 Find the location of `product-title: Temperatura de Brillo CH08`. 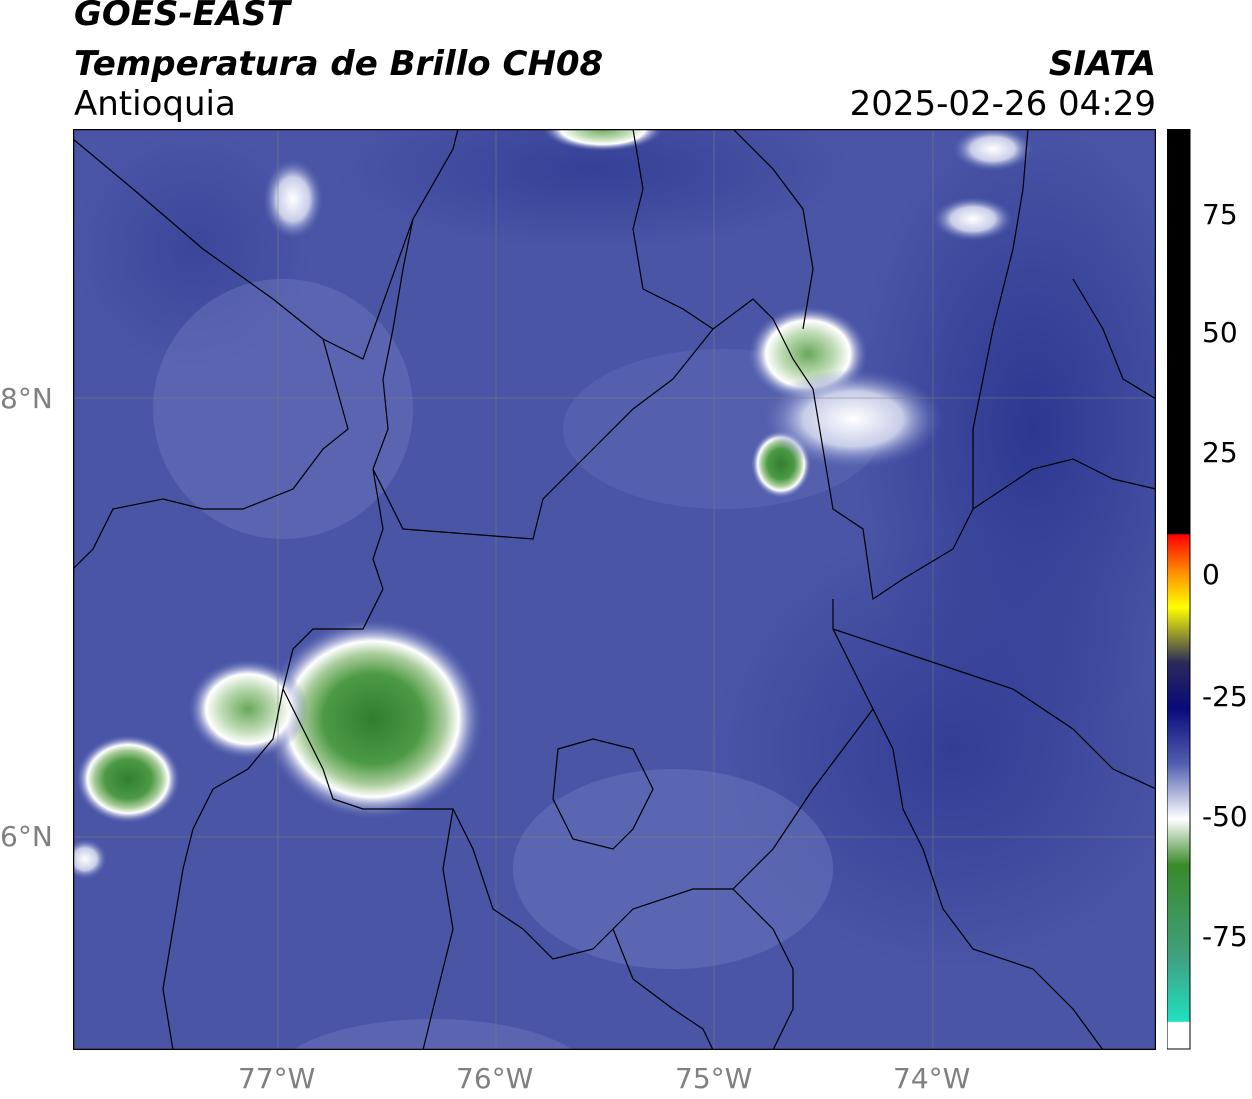

product-title: Temperatura de Brillo CH08 is located at coordinates (339, 64).